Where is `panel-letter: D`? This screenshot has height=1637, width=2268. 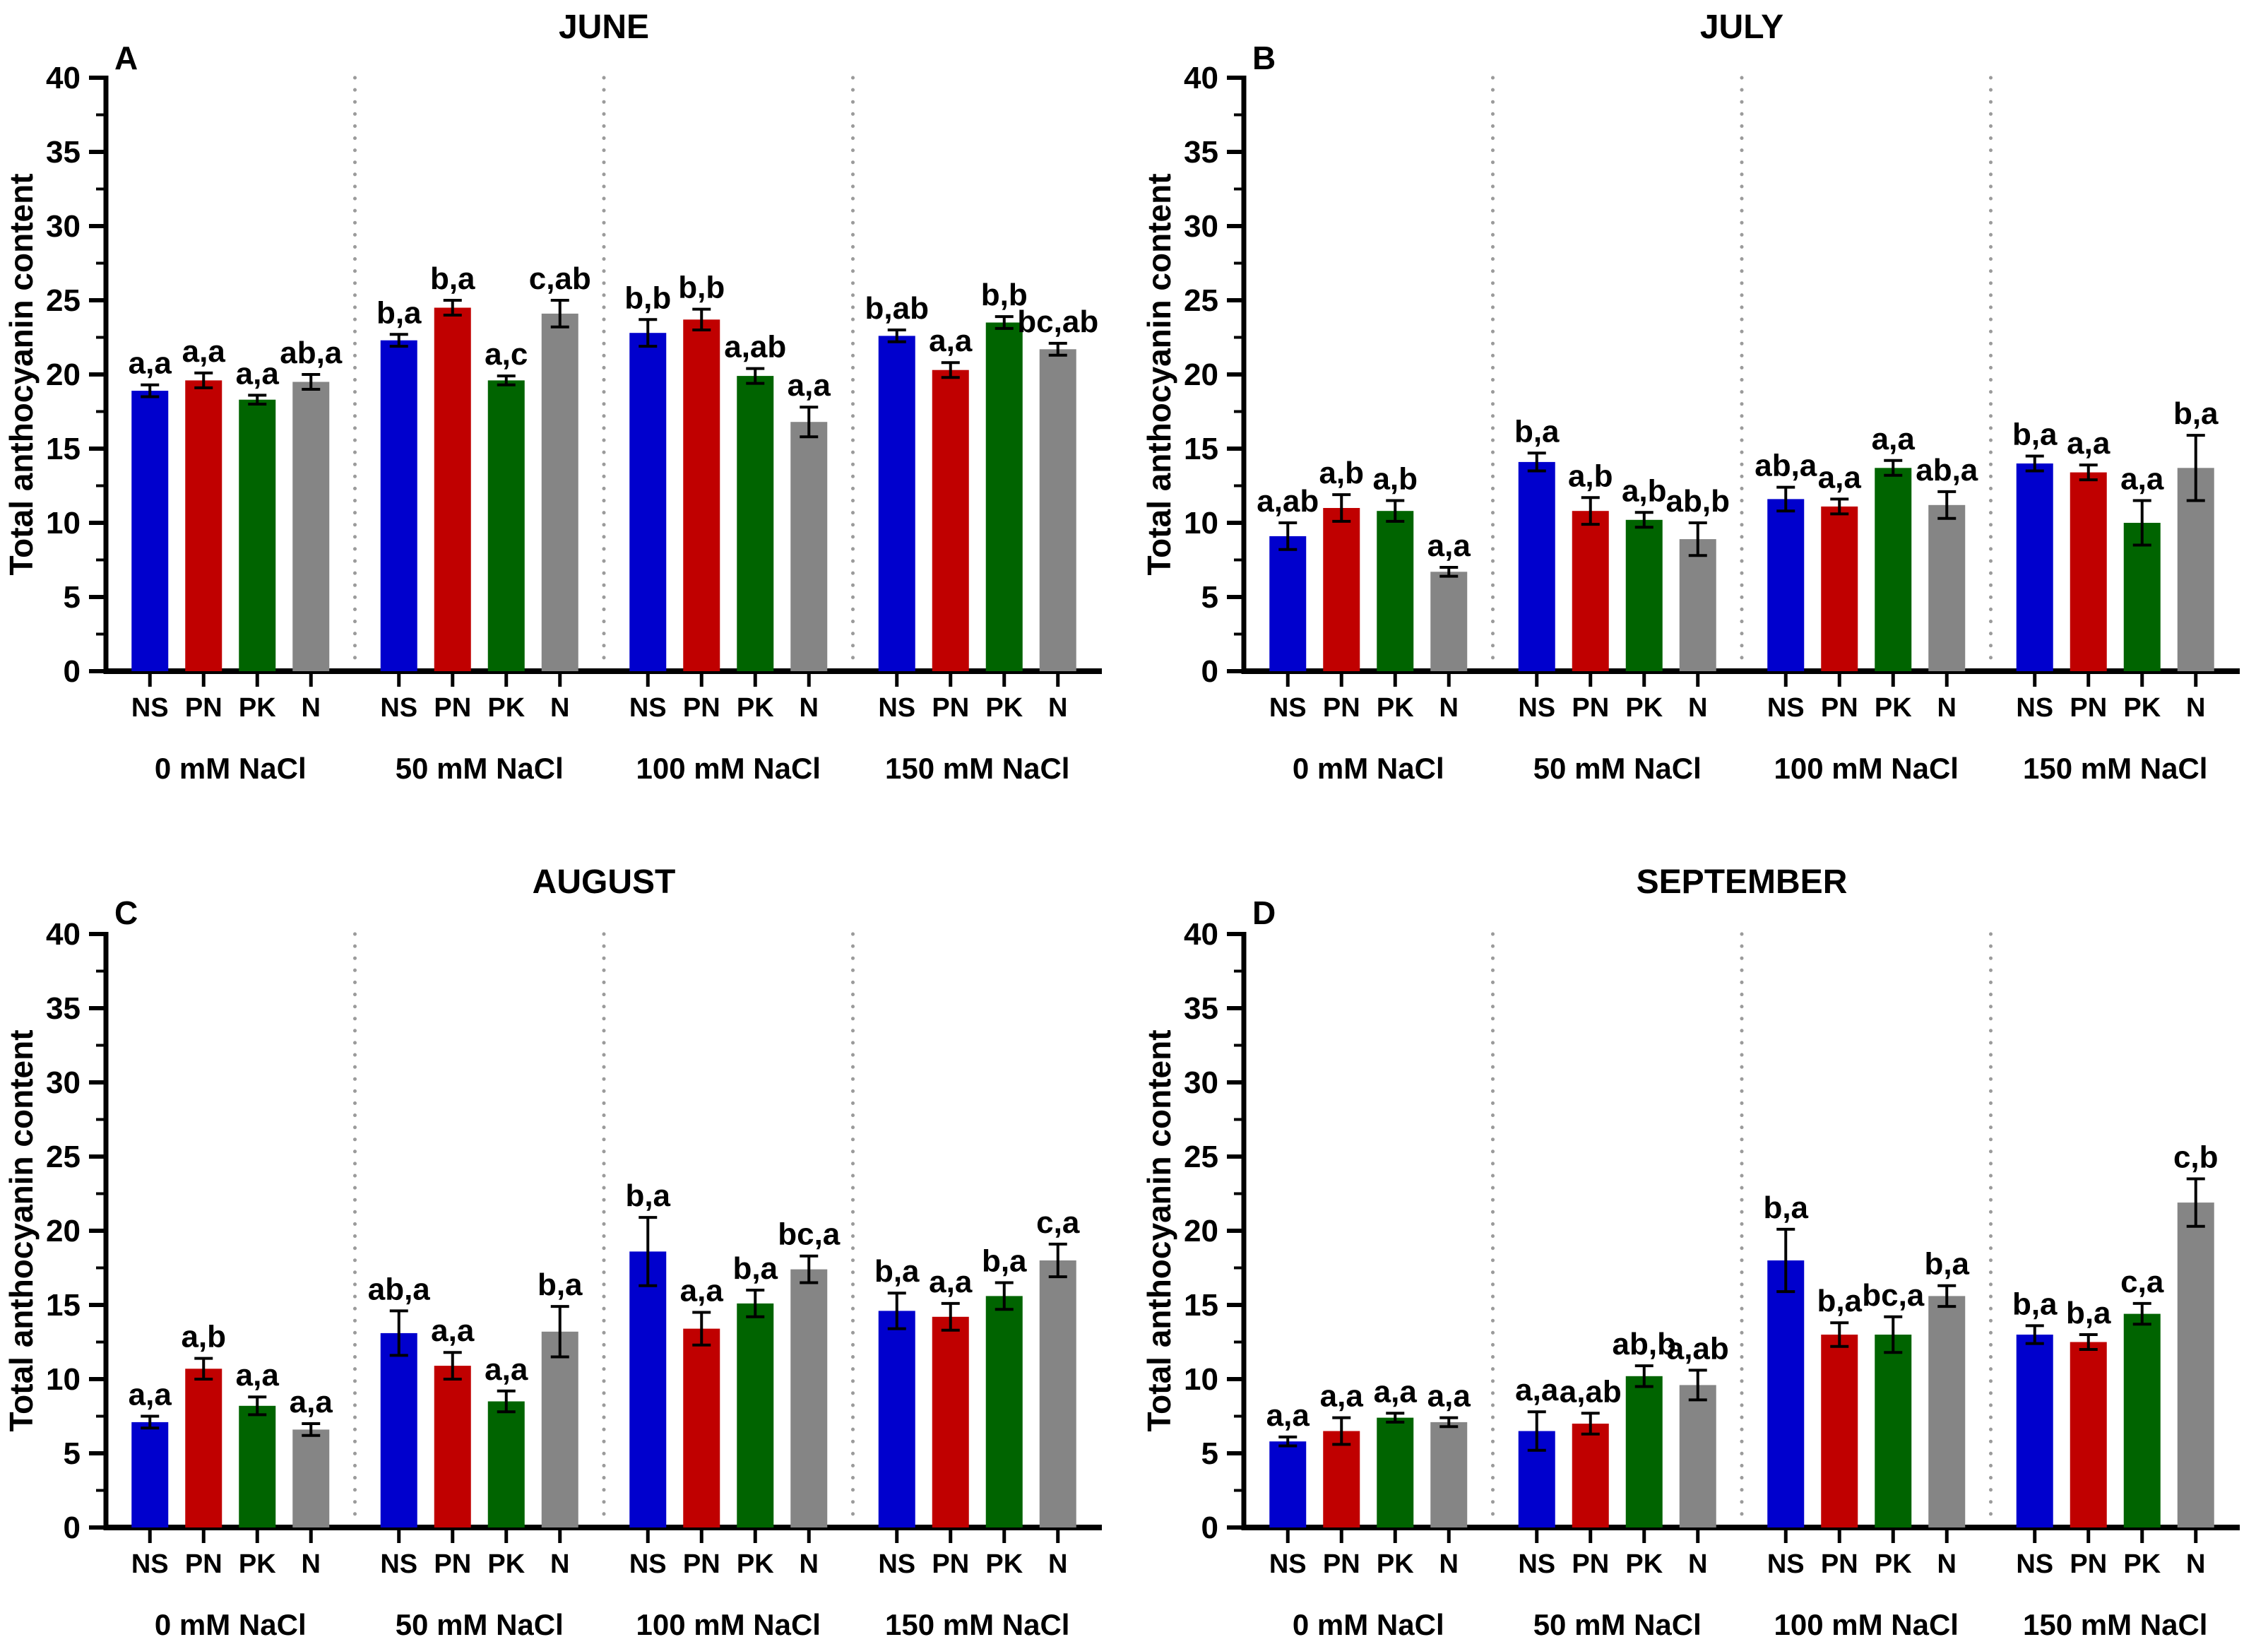 panel-letter: D is located at coordinates (1264, 912).